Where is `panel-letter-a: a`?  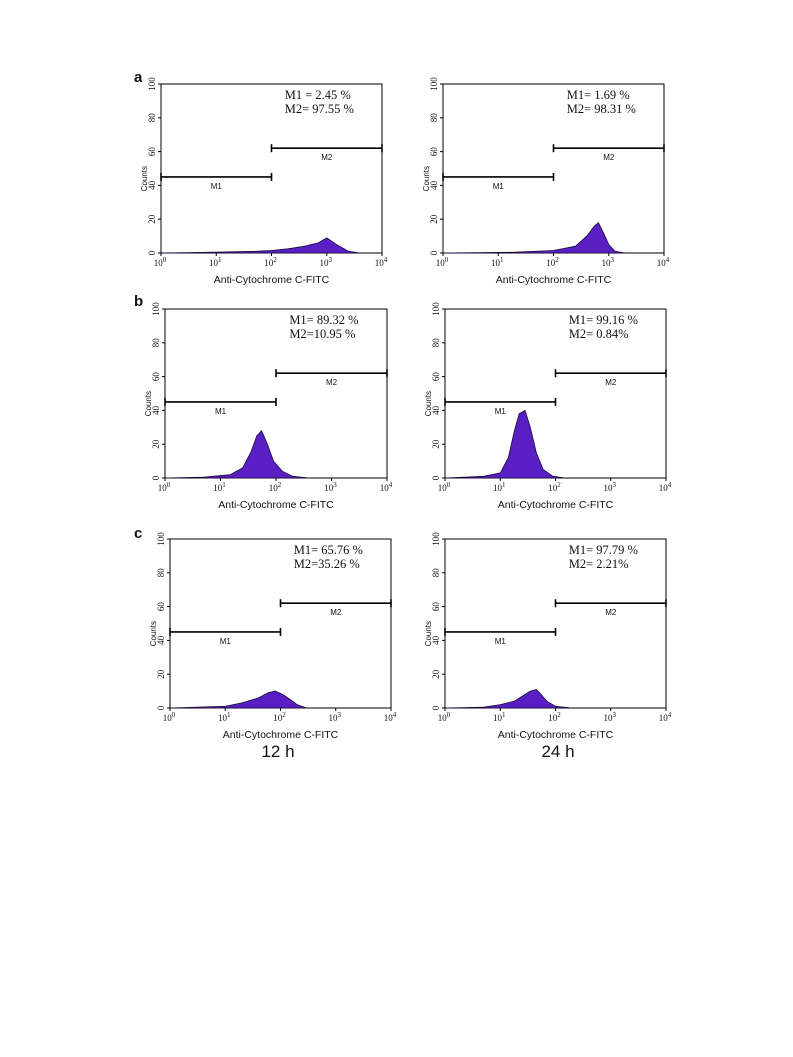 panel-letter-a: a is located at coordinates (138, 77).